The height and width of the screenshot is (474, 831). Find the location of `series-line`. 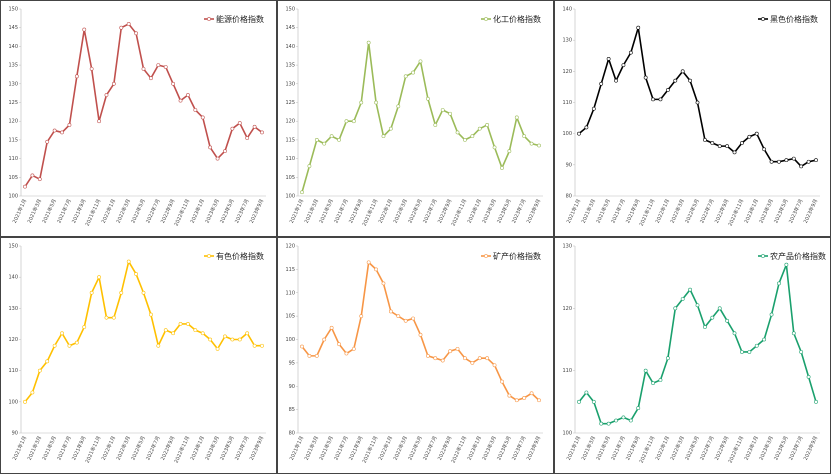

series-line is located at coordinates (420, 117).